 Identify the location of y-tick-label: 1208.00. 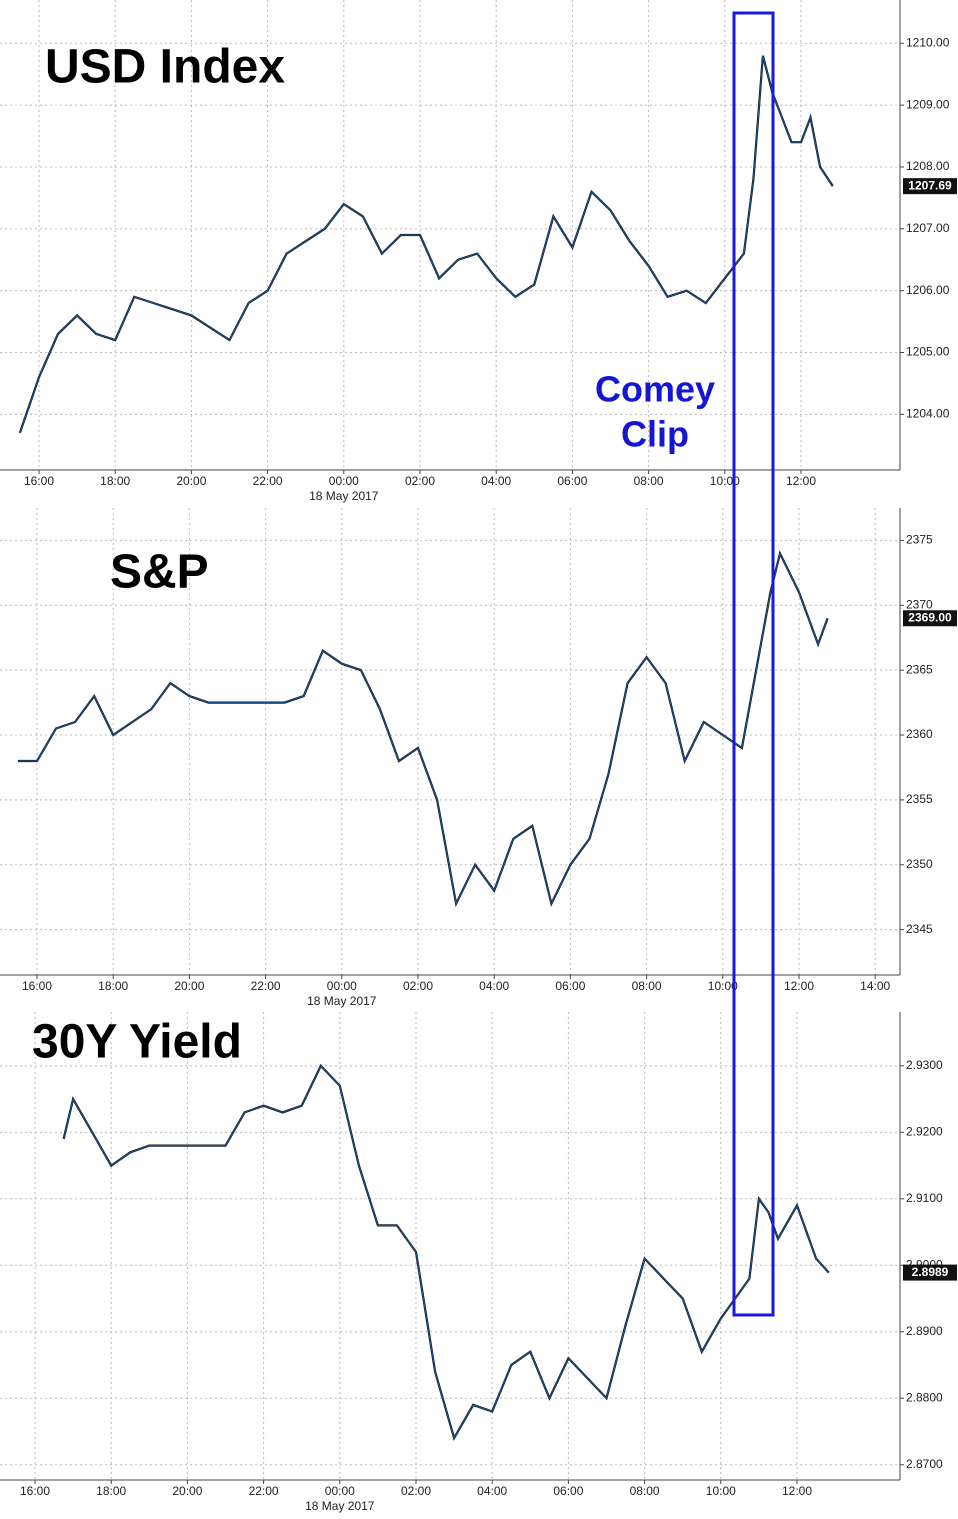
(928, 166).